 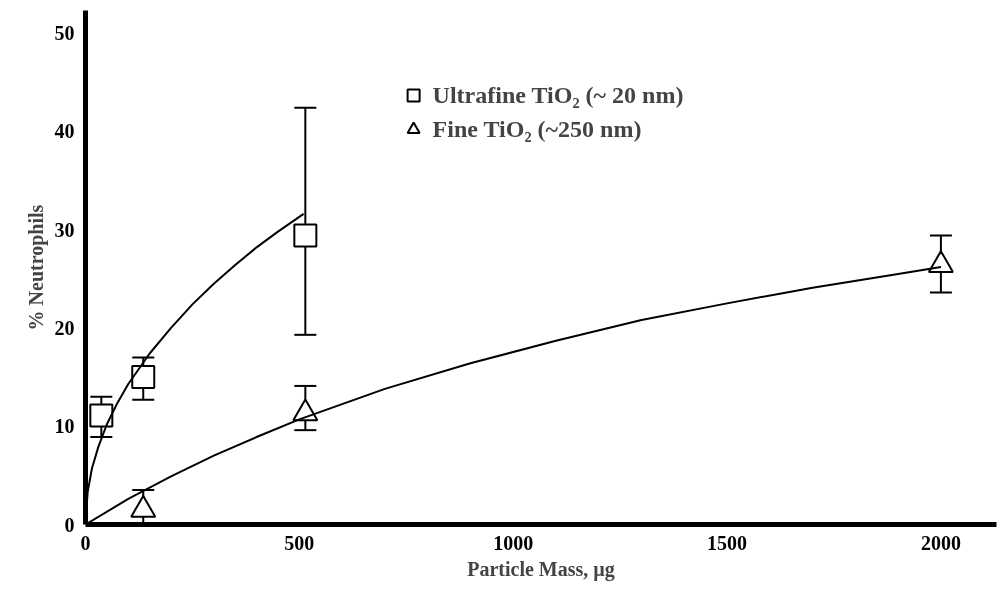 What do you see at coordinates (64, 426) in the screenshot?
I see `y-tick-label: 10` at bounding box center [64, 426].